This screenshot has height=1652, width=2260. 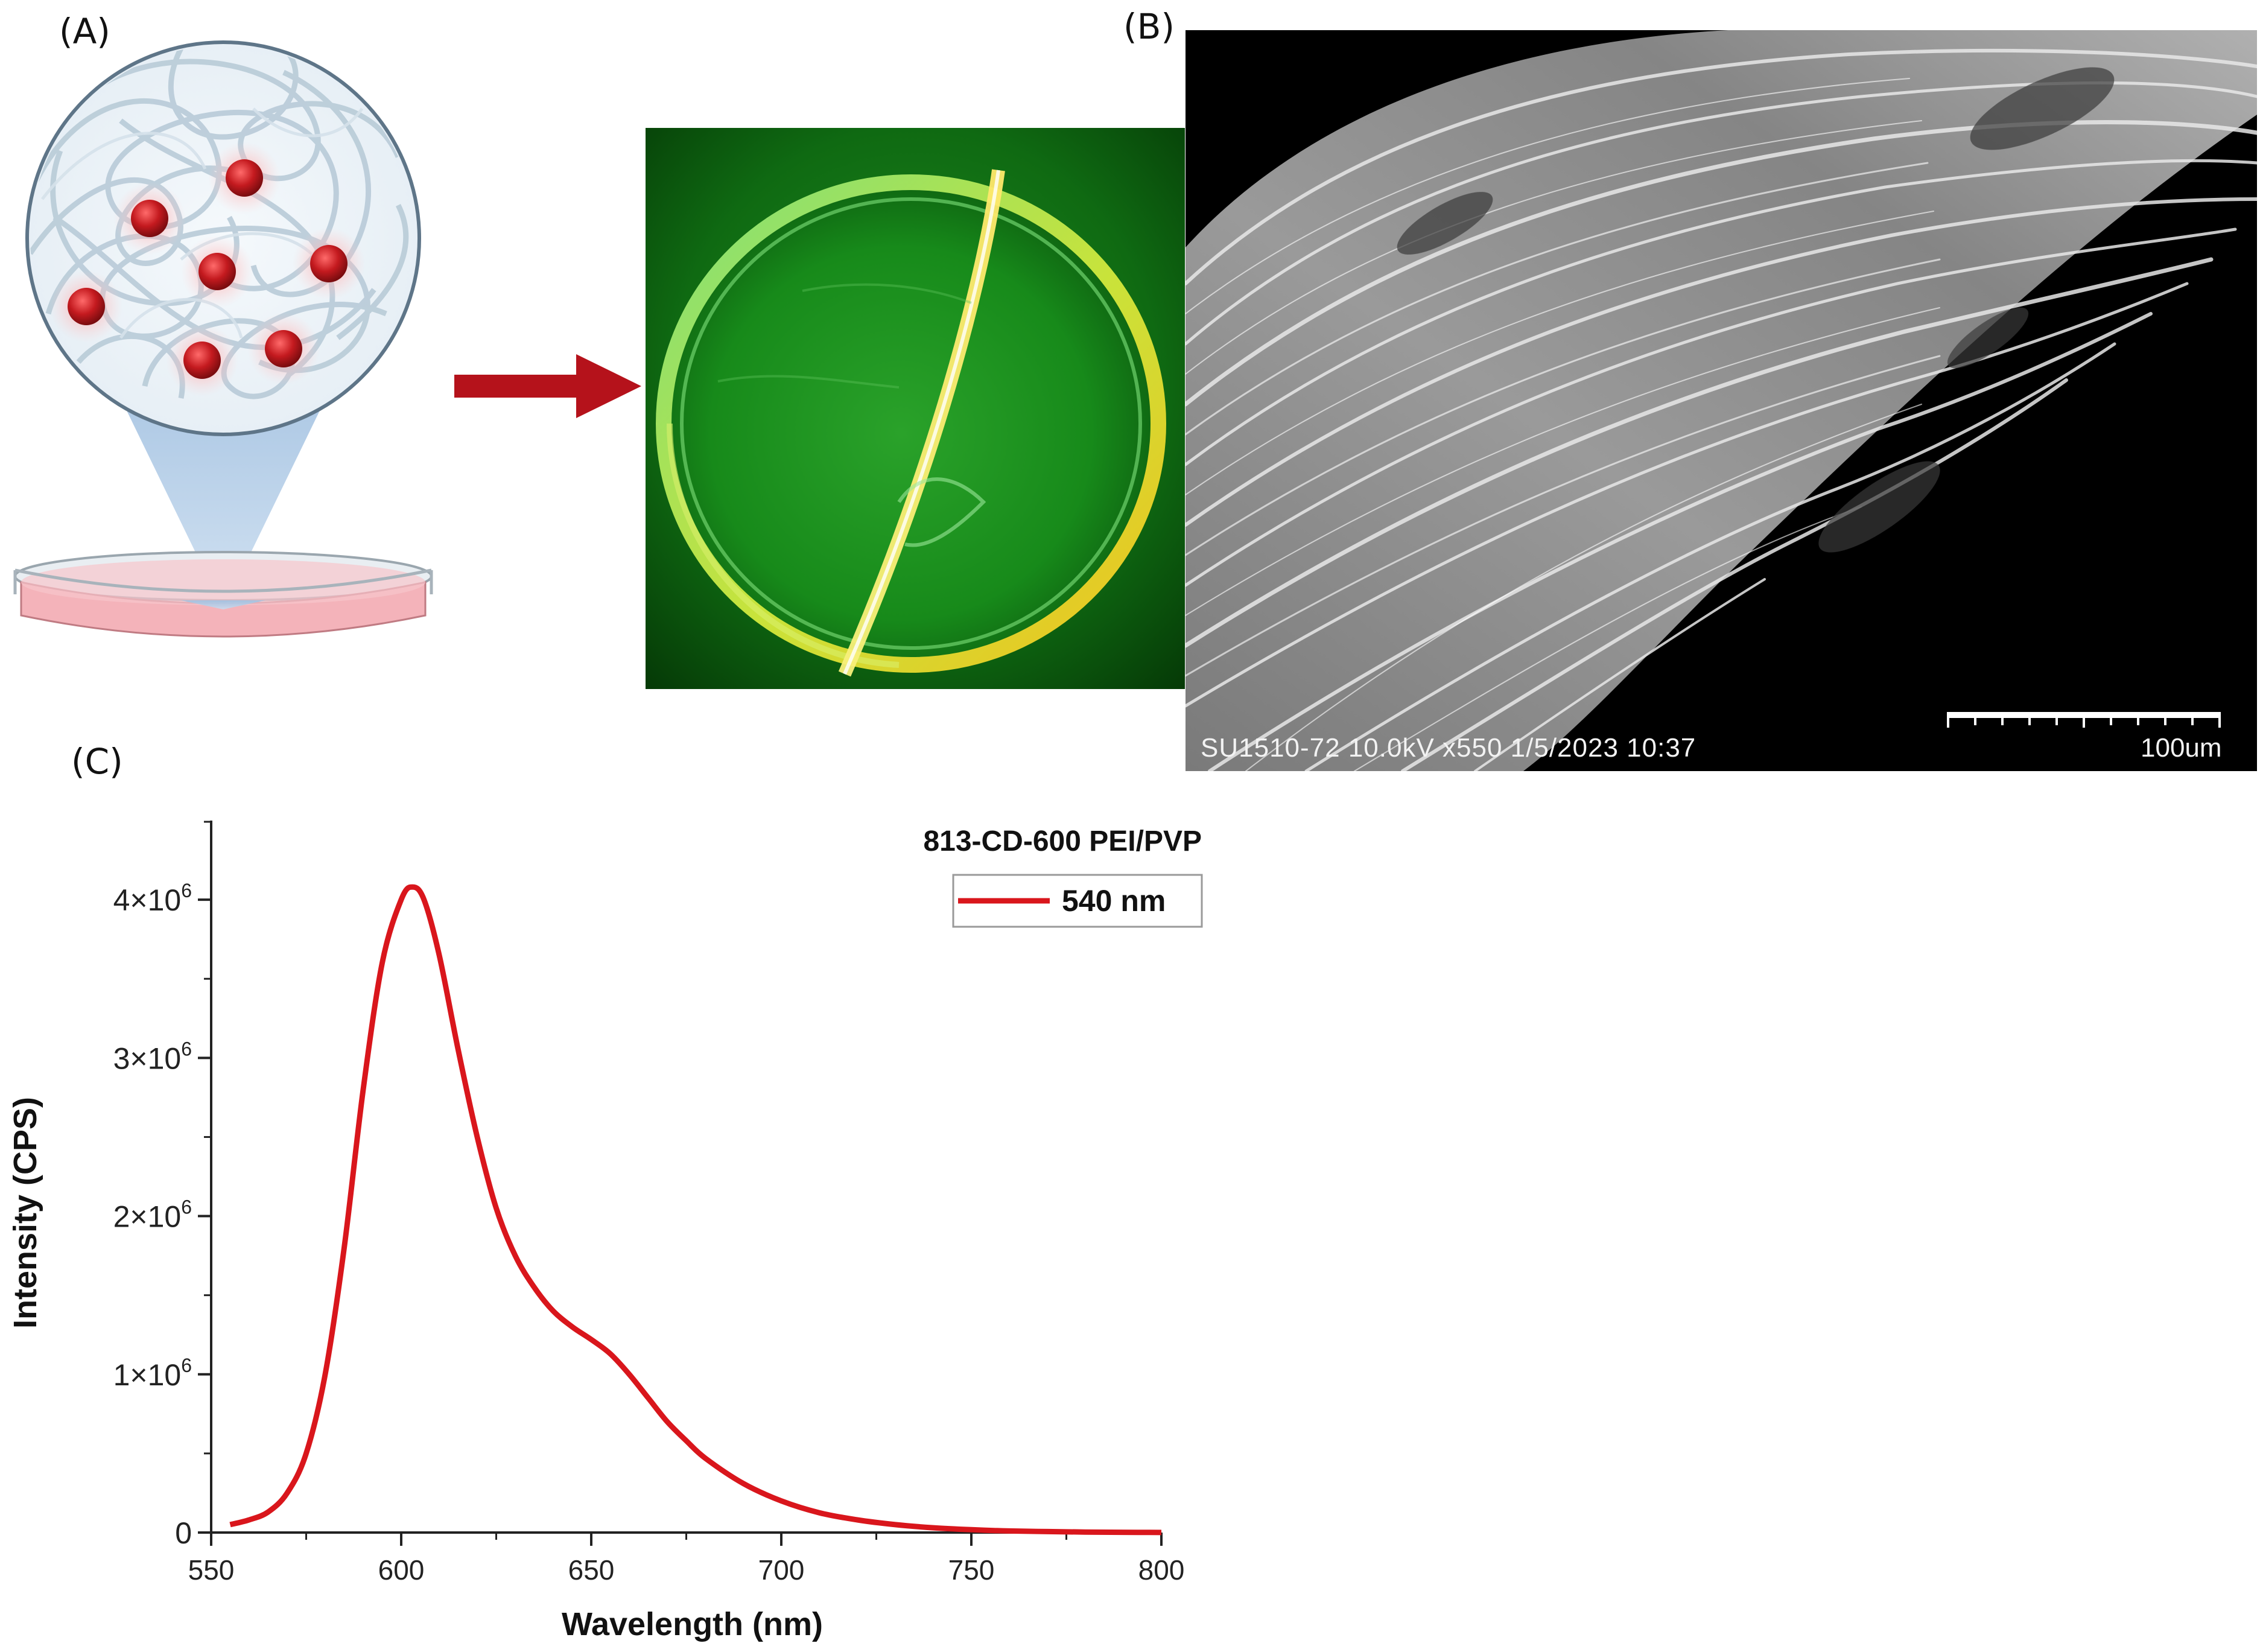 What do you see at coordinates (152, 1215) in the screenshot?
I see `y-tick-label: 2×10⁶` at bounding box center [152, 1215].